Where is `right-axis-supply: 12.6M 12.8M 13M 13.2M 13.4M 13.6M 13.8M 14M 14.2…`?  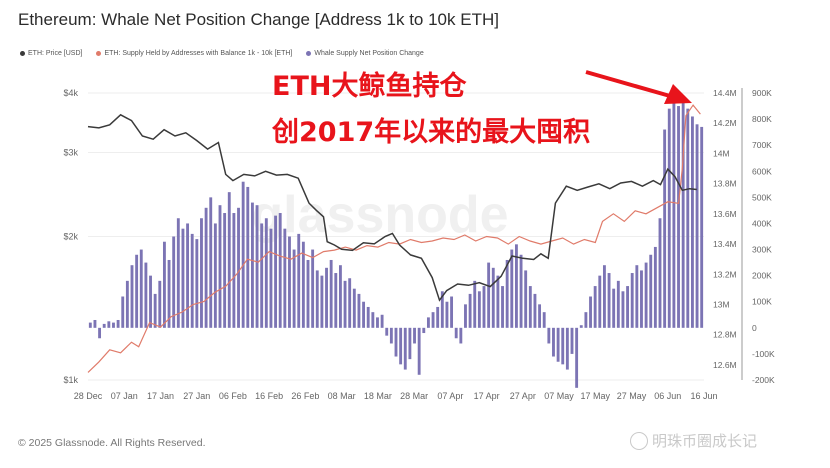 right-axis-supply: 12.6M 12.8M 13M 13.2M 13.4M 13.6M 13.8M 14M 14.2… is located at coordinates (725, 229).